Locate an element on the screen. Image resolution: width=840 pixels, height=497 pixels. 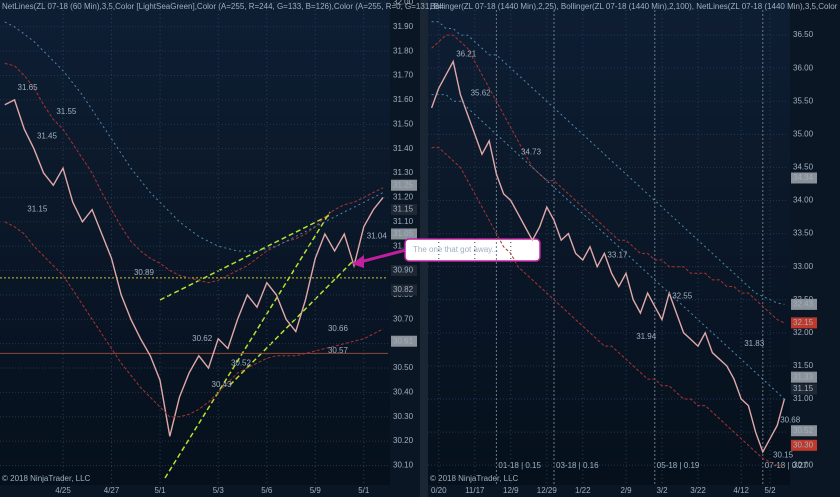
y-tick-label: 31.40 is located at coordinates (403, 148).